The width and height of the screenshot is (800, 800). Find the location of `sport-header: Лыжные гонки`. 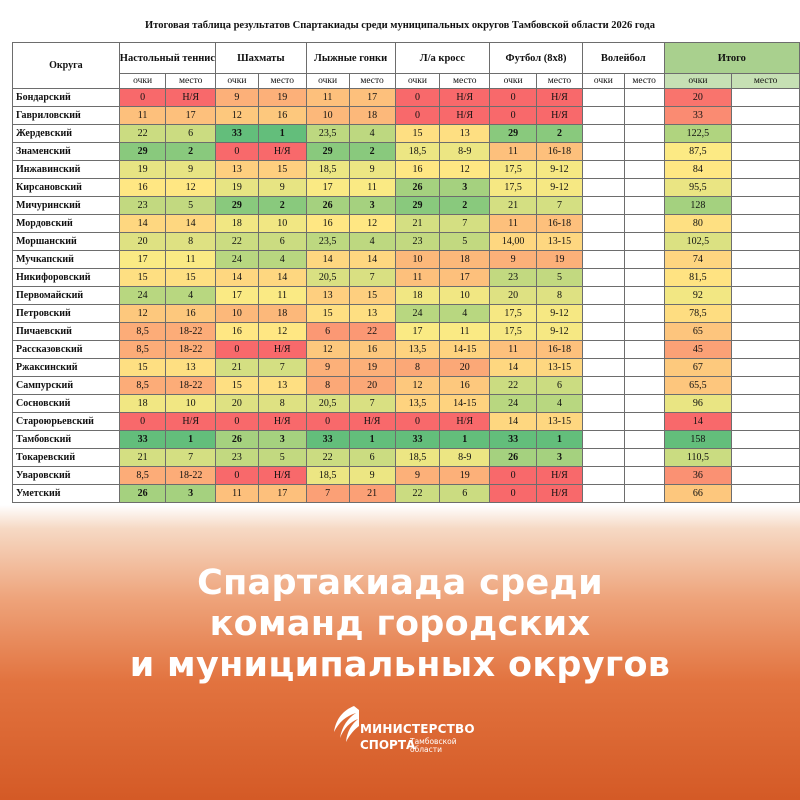

sport-header: Лыжные гонки is located at coordinates (350, 58).